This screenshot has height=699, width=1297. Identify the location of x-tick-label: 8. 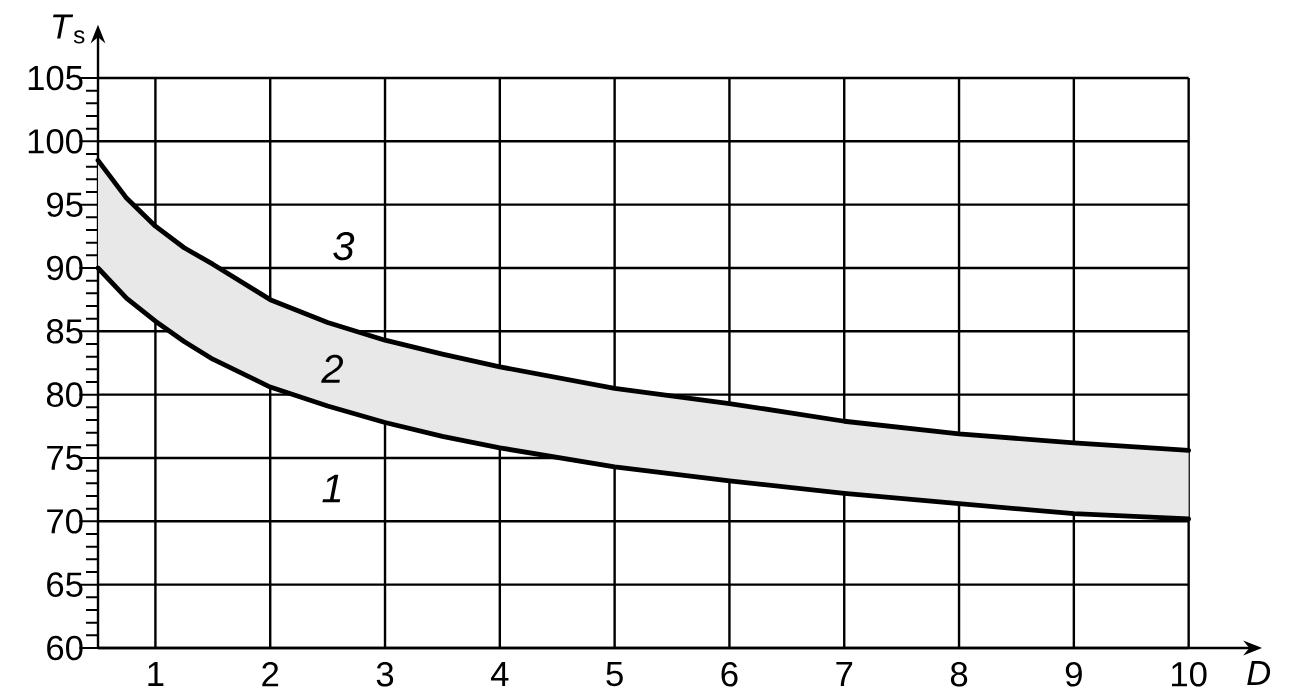
(959, 674).